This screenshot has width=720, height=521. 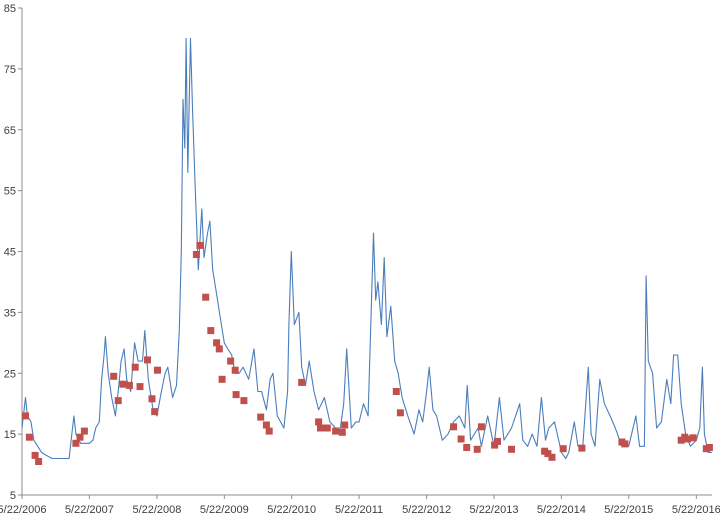 What do you see at coordinates (628, 510) in the screenshot?
I see `x-tick-label: 5/22/2015` at bounding box center [628, 510].